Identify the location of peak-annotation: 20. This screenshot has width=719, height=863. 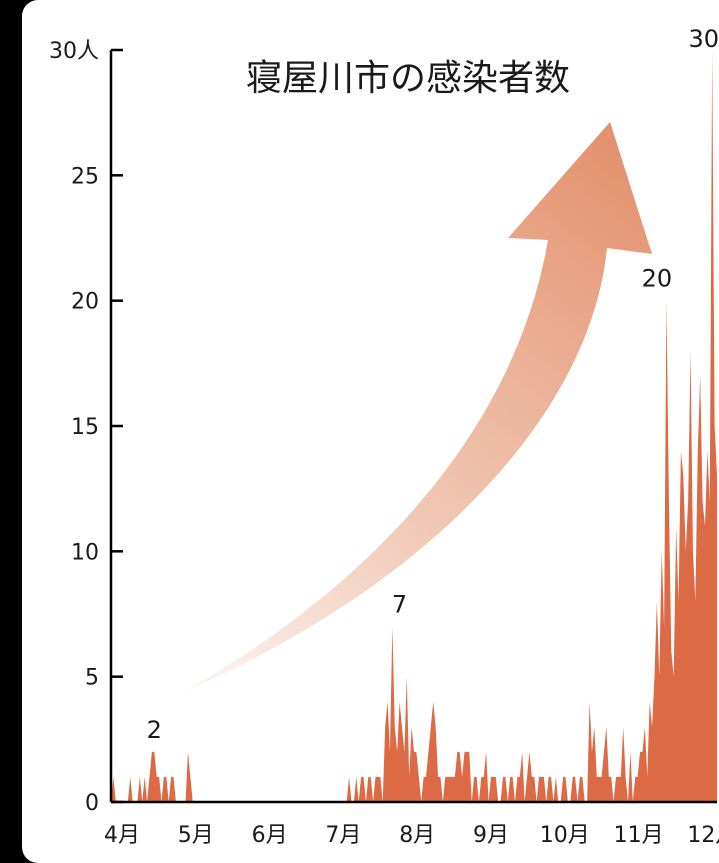
(657, 279).